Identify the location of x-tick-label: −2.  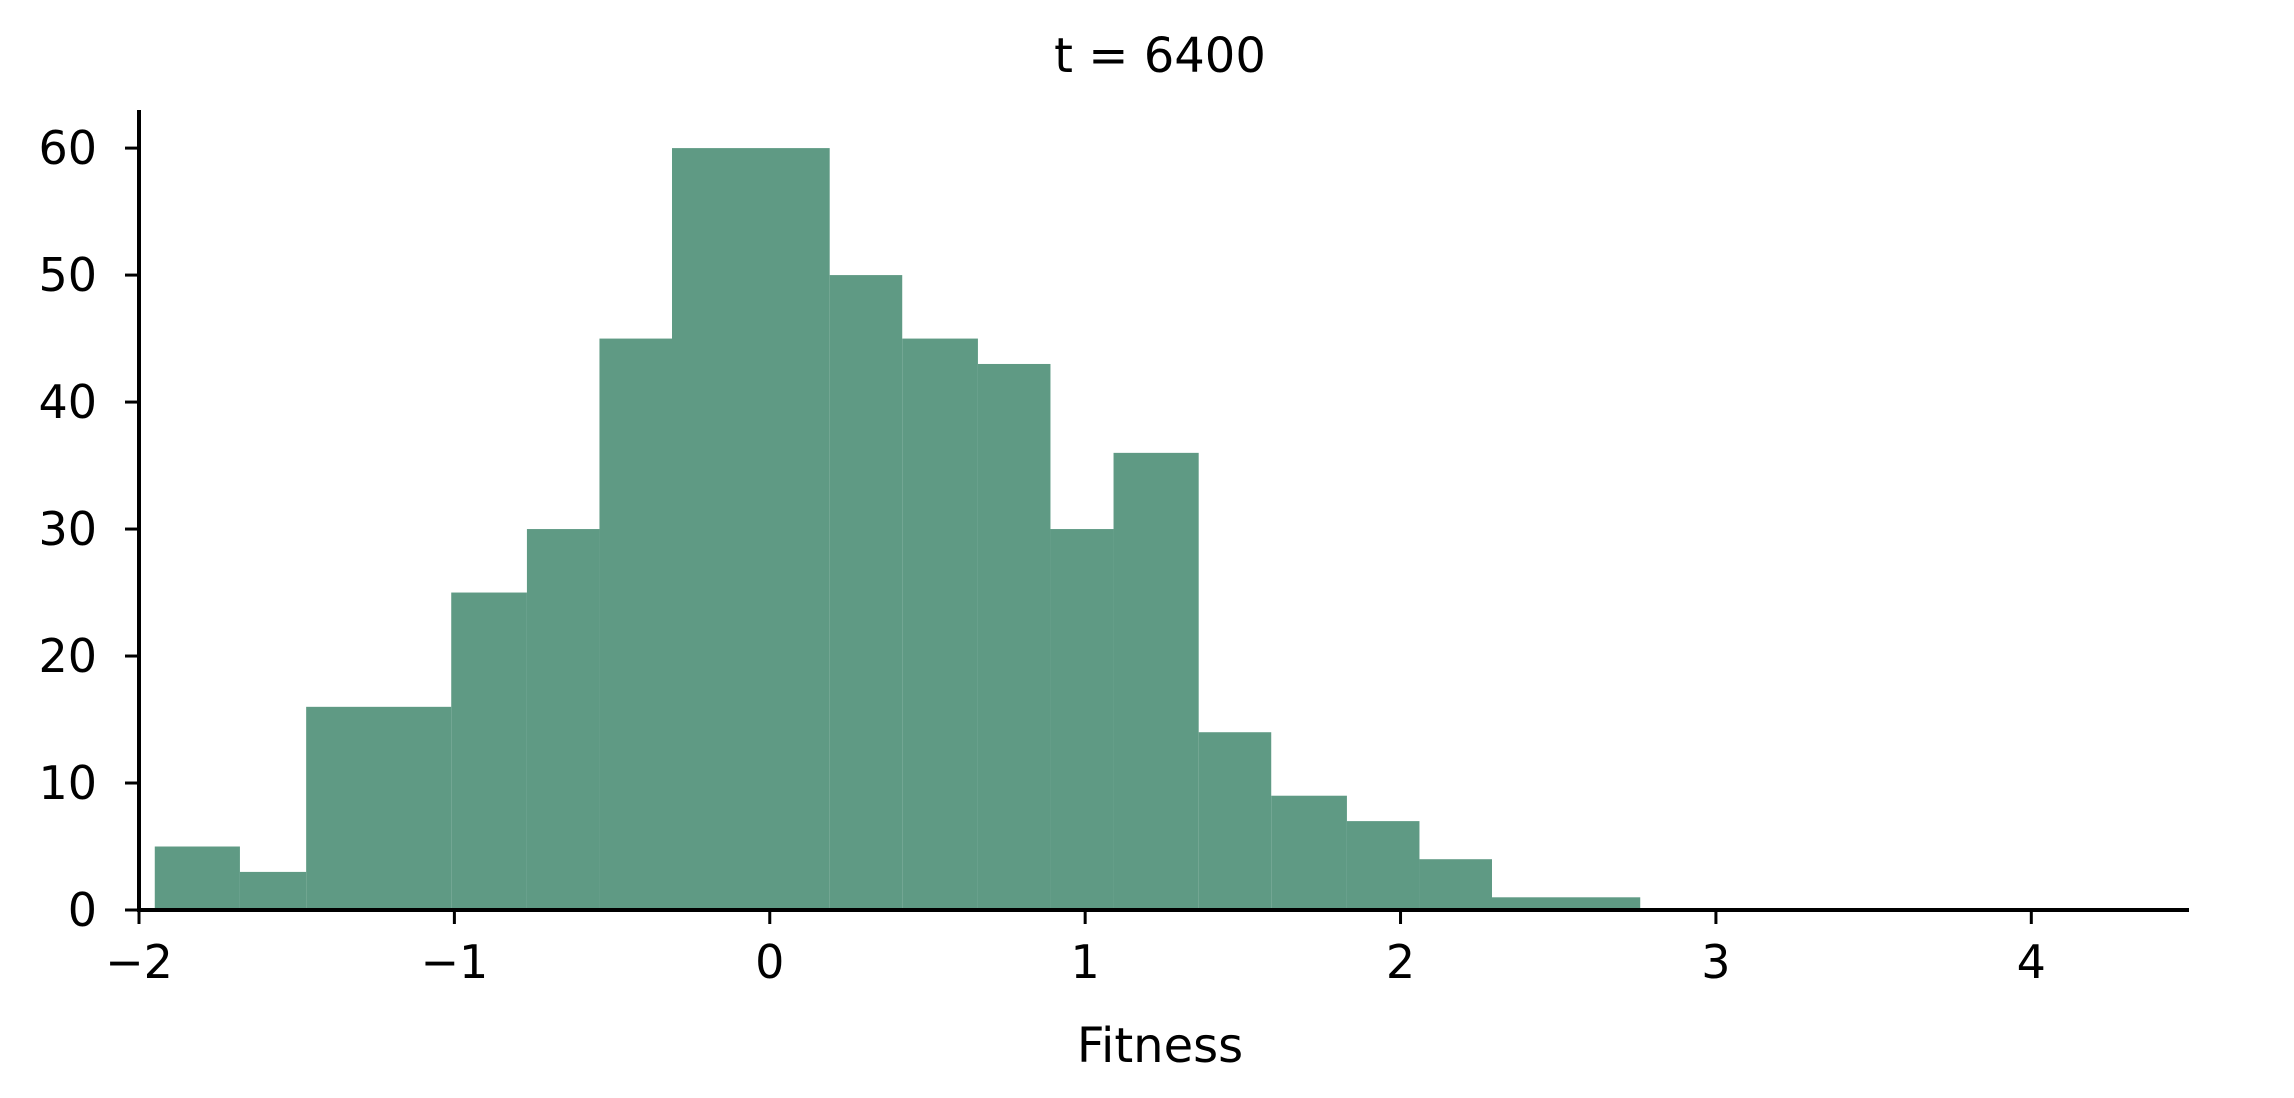
(139, 962).